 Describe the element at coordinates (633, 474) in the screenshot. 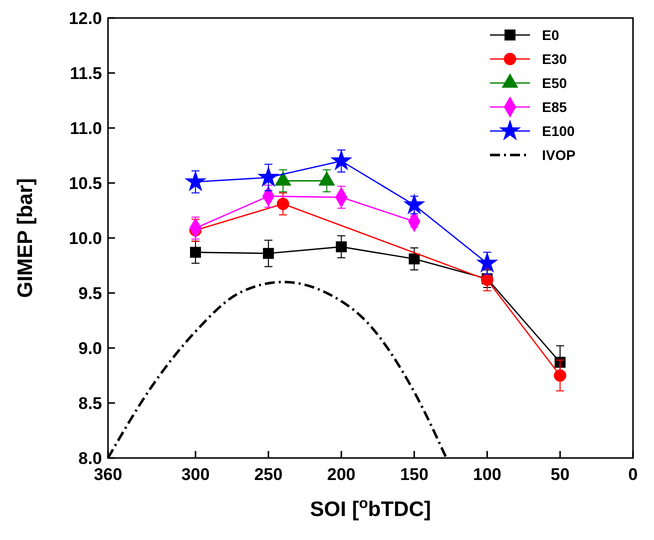

I see `x-tick-label: 0` at that location.